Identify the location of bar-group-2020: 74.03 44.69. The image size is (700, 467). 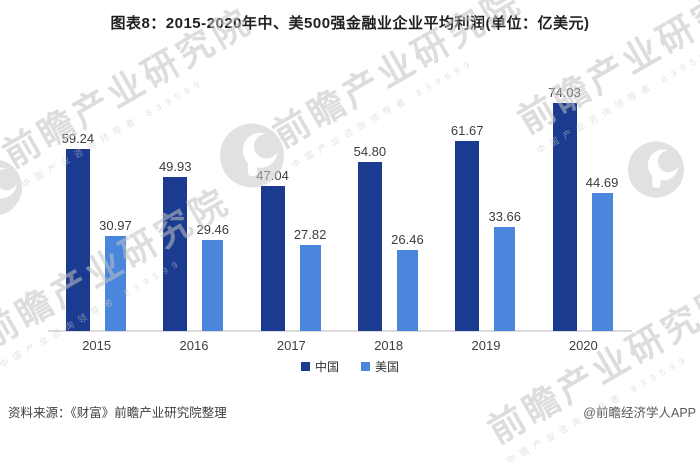
(583, 206).